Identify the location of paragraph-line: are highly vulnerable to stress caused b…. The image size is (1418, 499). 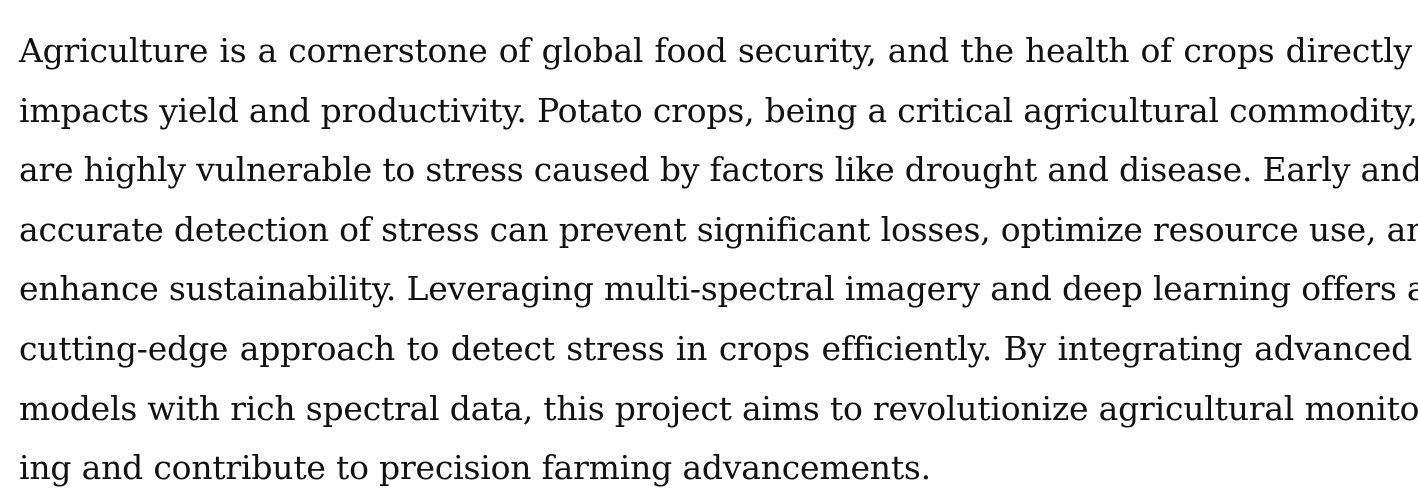
(718, 170).